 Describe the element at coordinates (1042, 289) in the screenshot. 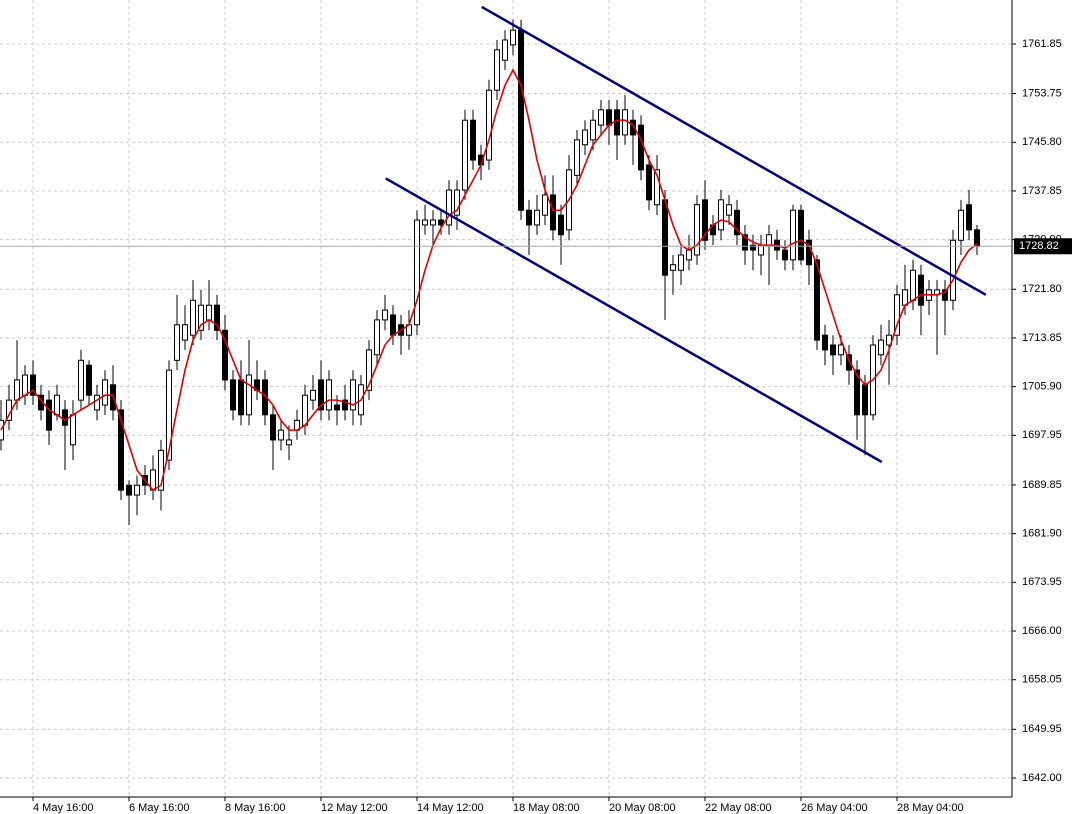

I see `y-tick-label: 1721.80` at that location.